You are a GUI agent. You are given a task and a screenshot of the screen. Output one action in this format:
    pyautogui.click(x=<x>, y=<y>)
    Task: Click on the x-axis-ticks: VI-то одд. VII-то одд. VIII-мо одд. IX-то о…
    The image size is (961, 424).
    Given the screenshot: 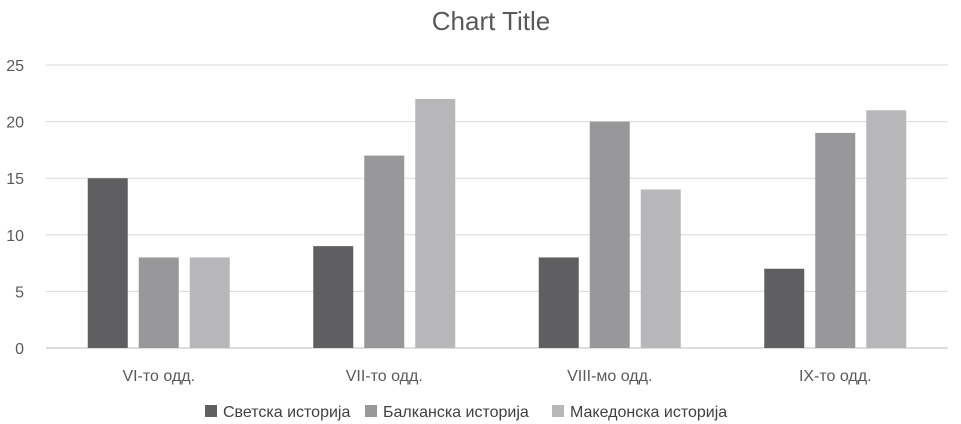 What is the action you would take?
    pyautogui.click(x=496, y=376)
    